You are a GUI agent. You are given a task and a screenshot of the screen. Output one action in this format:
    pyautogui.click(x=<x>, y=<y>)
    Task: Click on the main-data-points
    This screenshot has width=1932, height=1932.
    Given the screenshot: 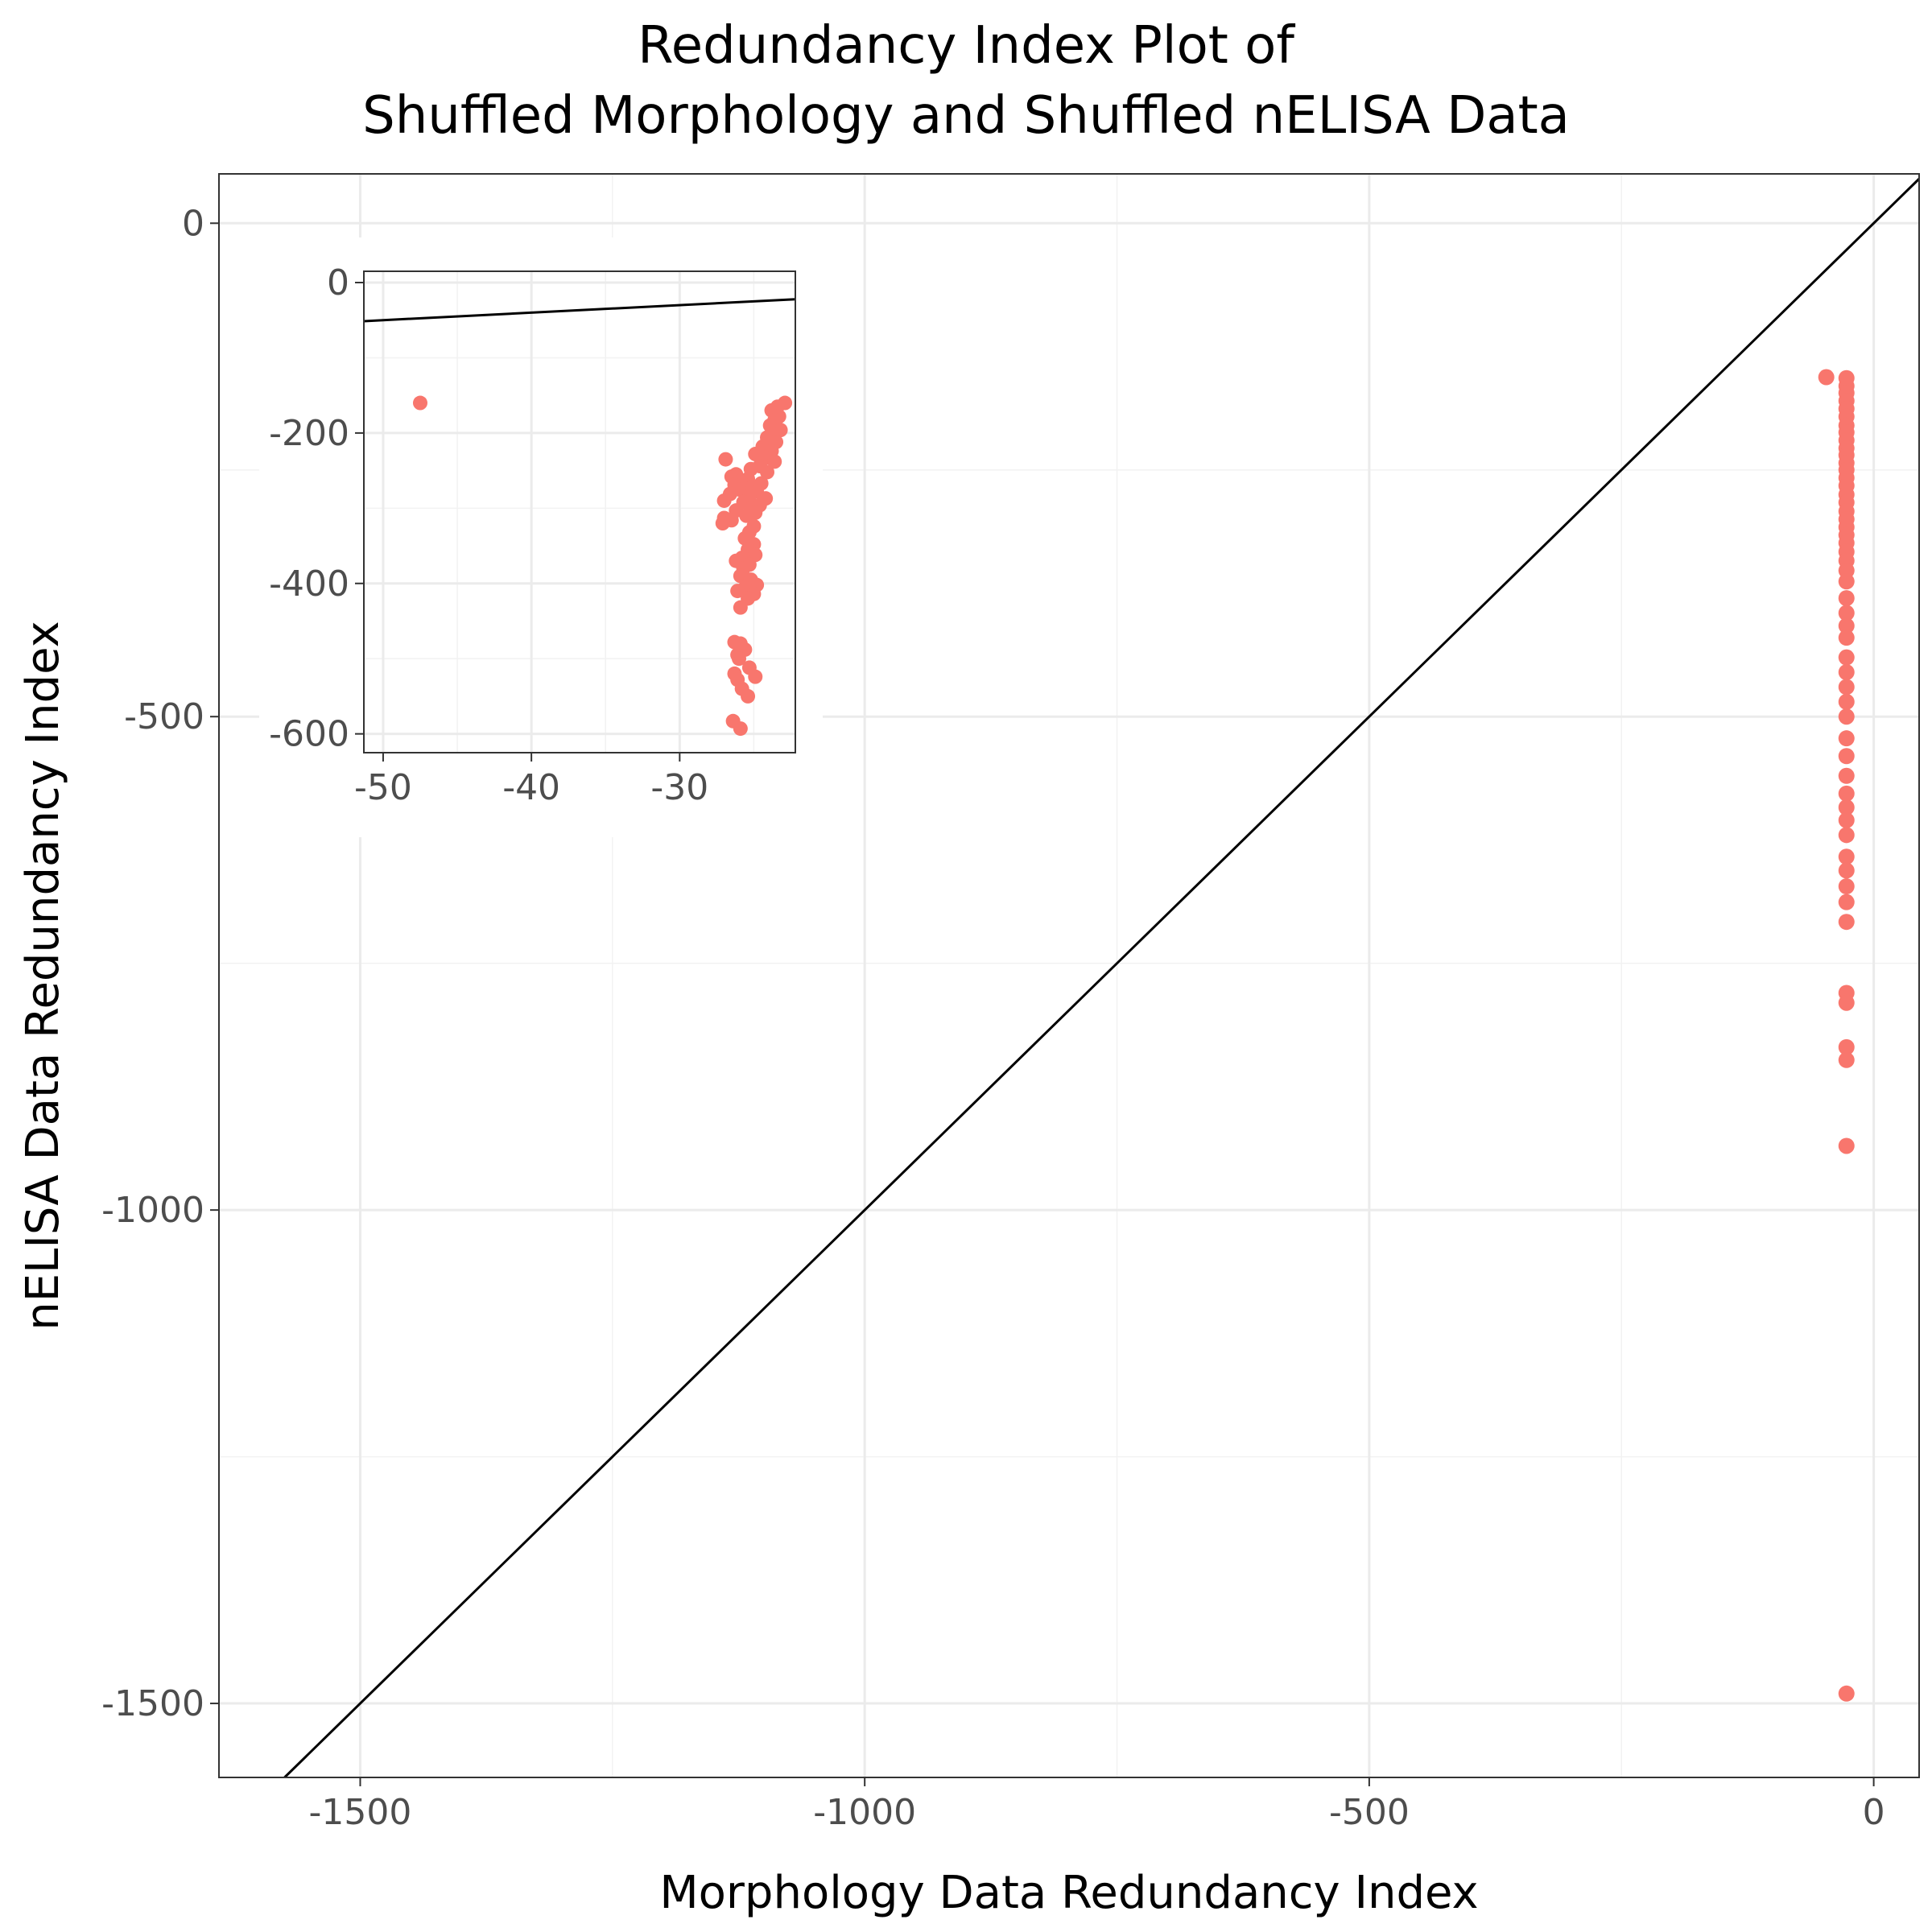 What is the action you would take?
    pyautogui.click(x=1836, y=1035)
    